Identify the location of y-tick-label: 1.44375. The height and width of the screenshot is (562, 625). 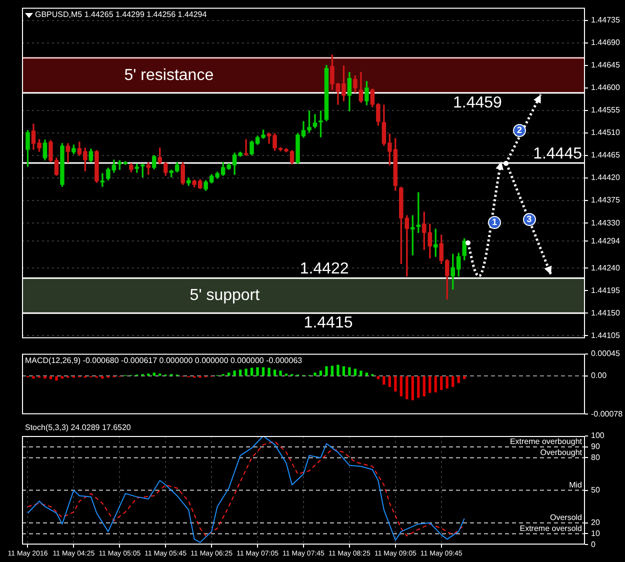
(605, 200).